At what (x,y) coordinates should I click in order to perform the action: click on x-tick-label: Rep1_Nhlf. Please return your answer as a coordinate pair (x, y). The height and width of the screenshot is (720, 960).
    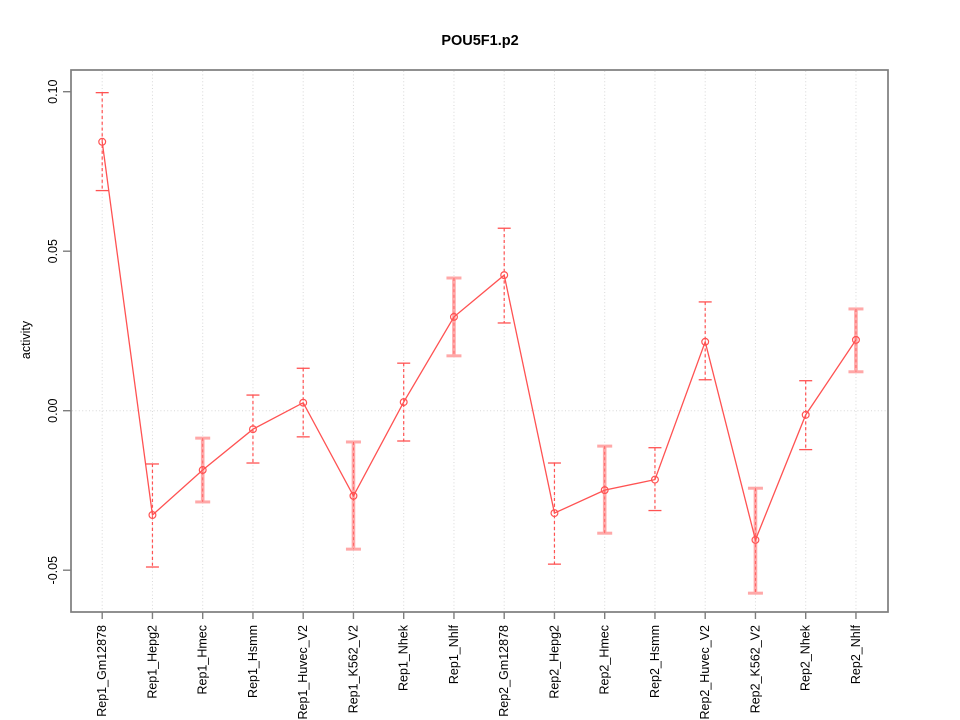
    Looking at the image, I should click on (454, 654).